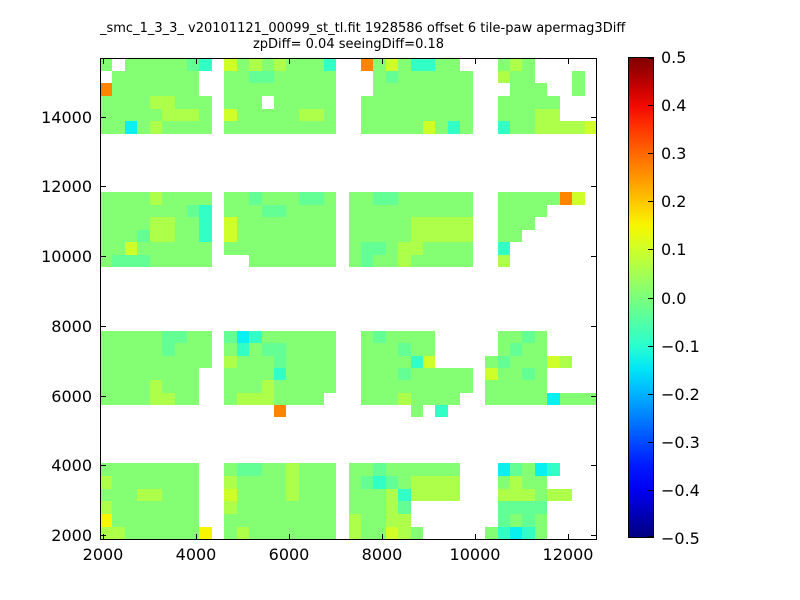  Describe the element at coordinates (593, 256) in the screenshot. I see `y-tick` at that location.